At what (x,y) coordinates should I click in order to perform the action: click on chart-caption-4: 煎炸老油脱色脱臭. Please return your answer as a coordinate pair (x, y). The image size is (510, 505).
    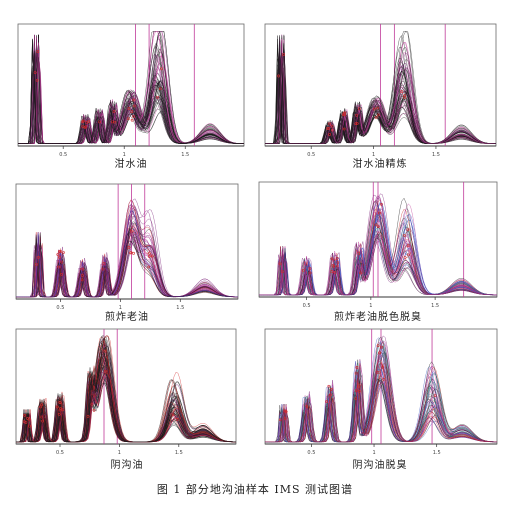
    Looking at the image, I should click on (378, 317).